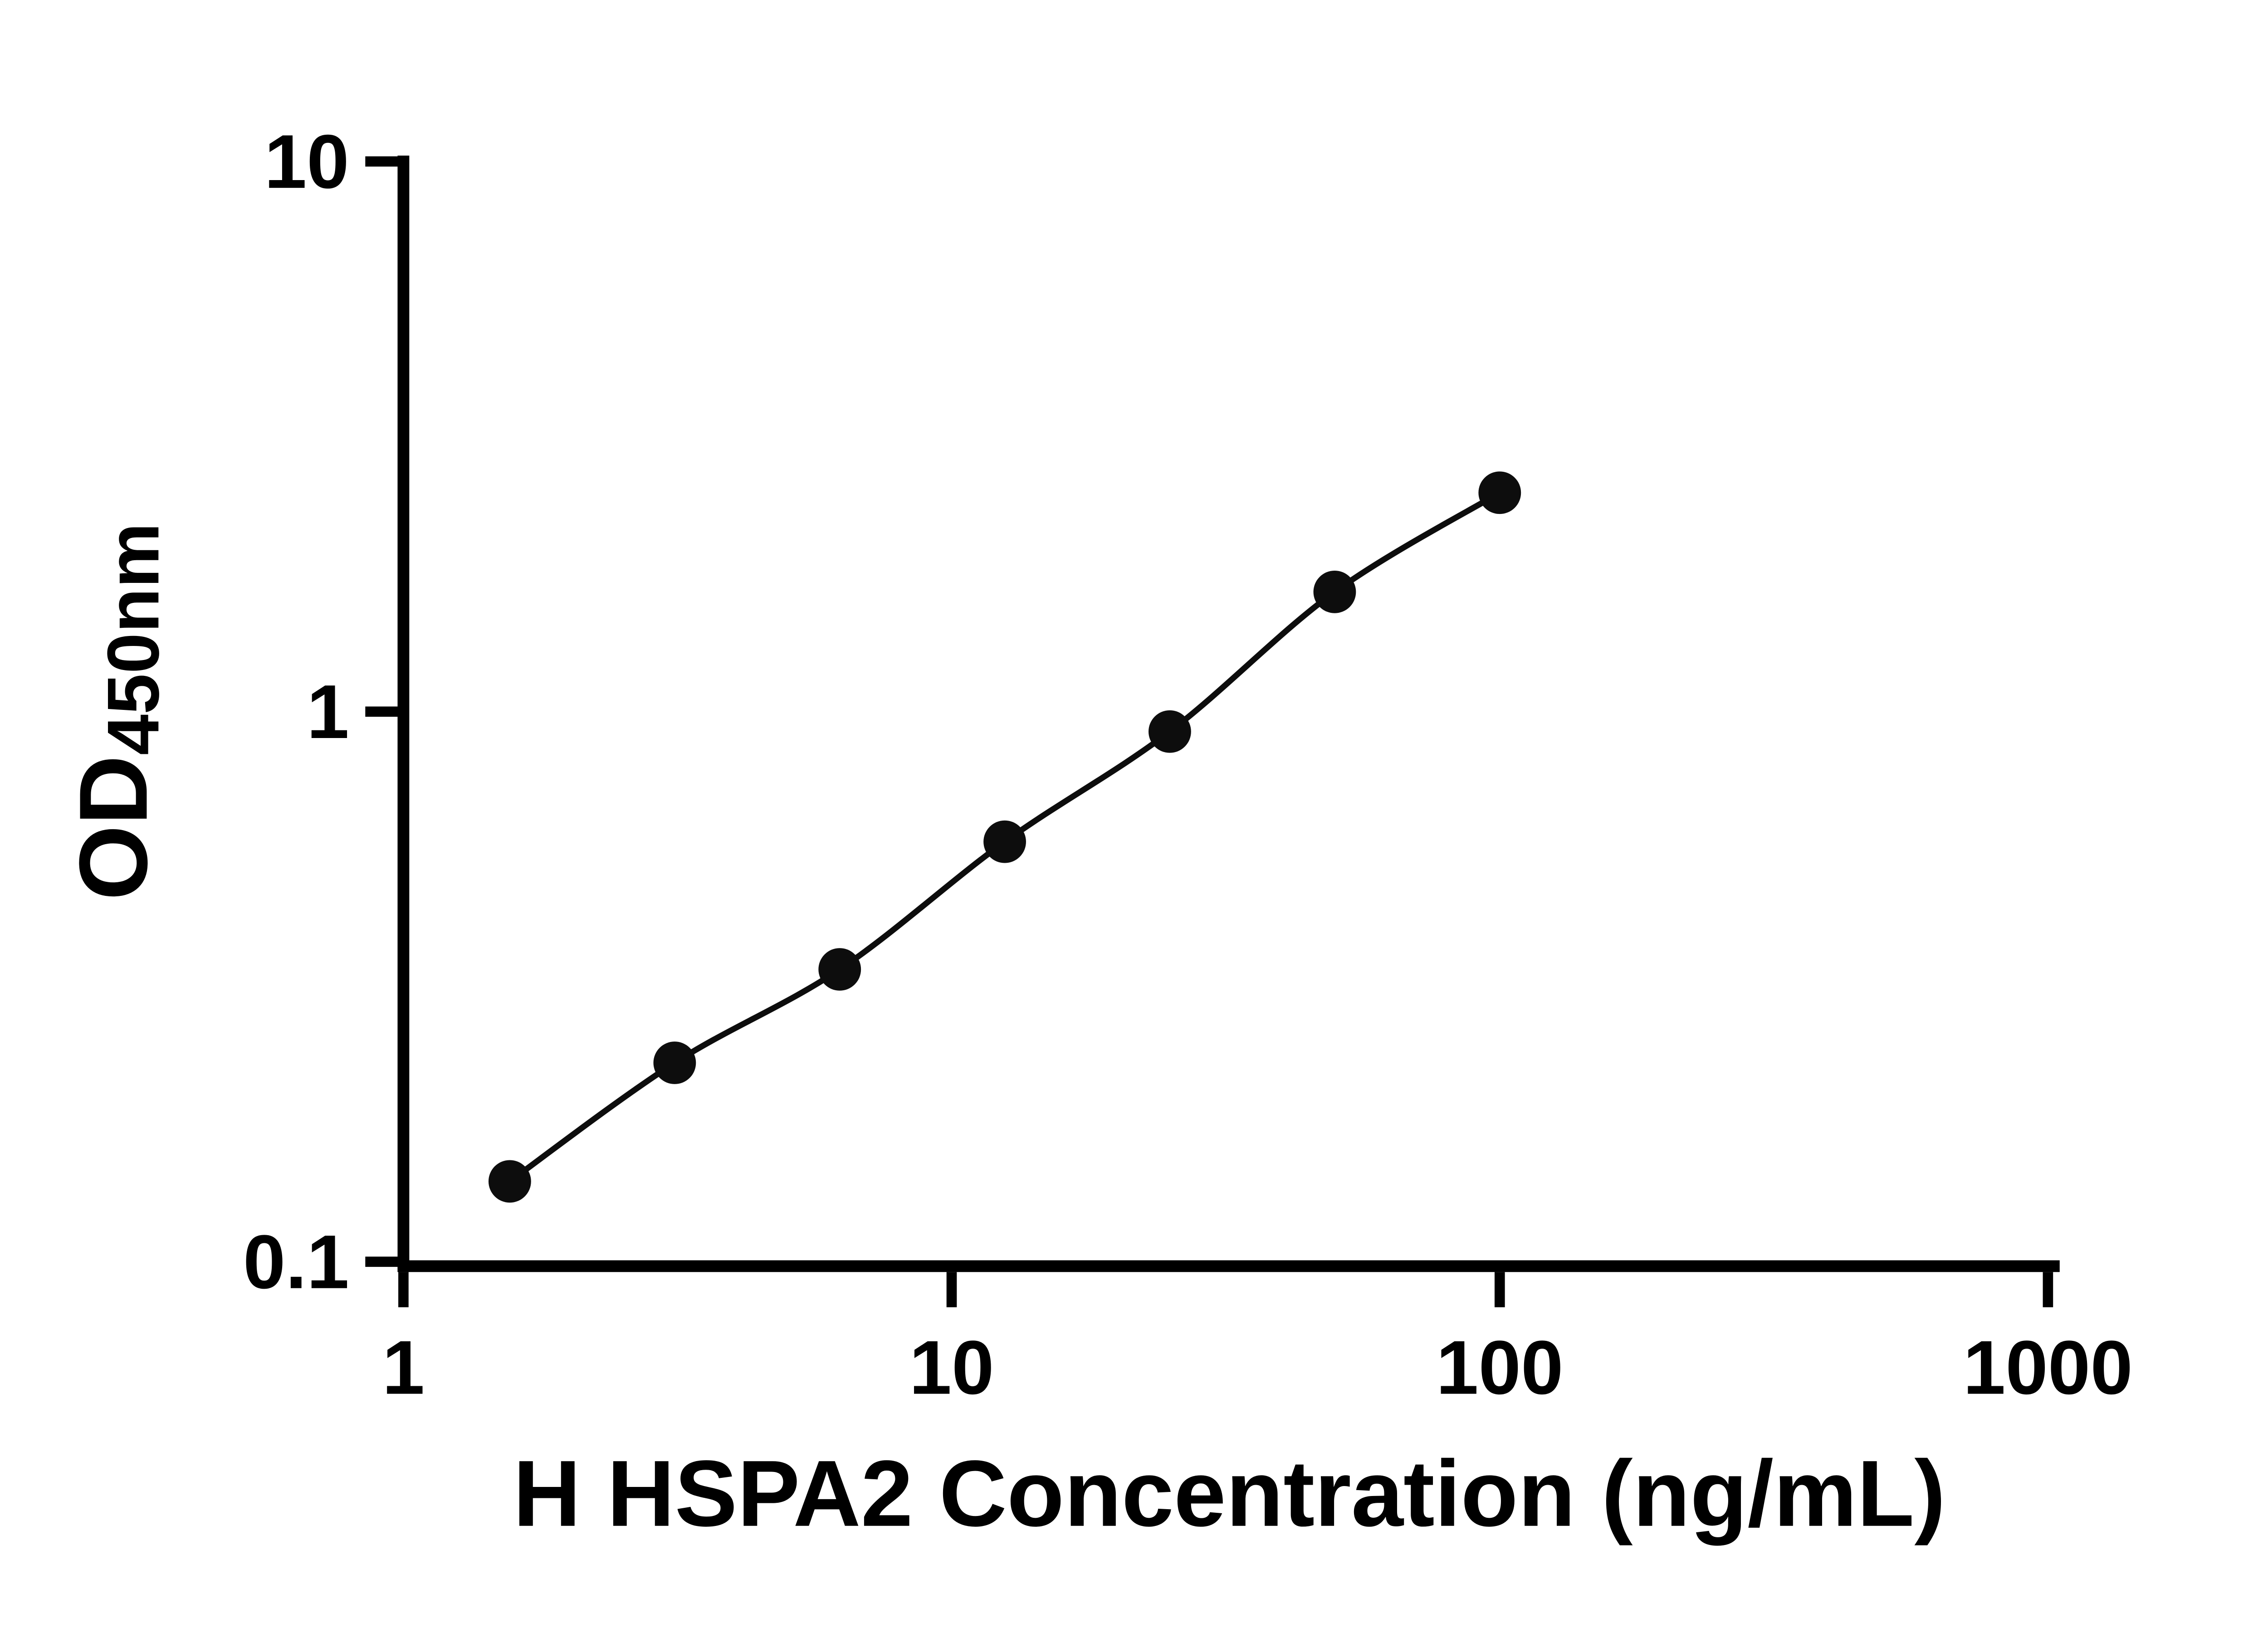 This screenshot has height=1633, width=2268. I want to click on y-tick-label: 0.1, so click(296, 1262).